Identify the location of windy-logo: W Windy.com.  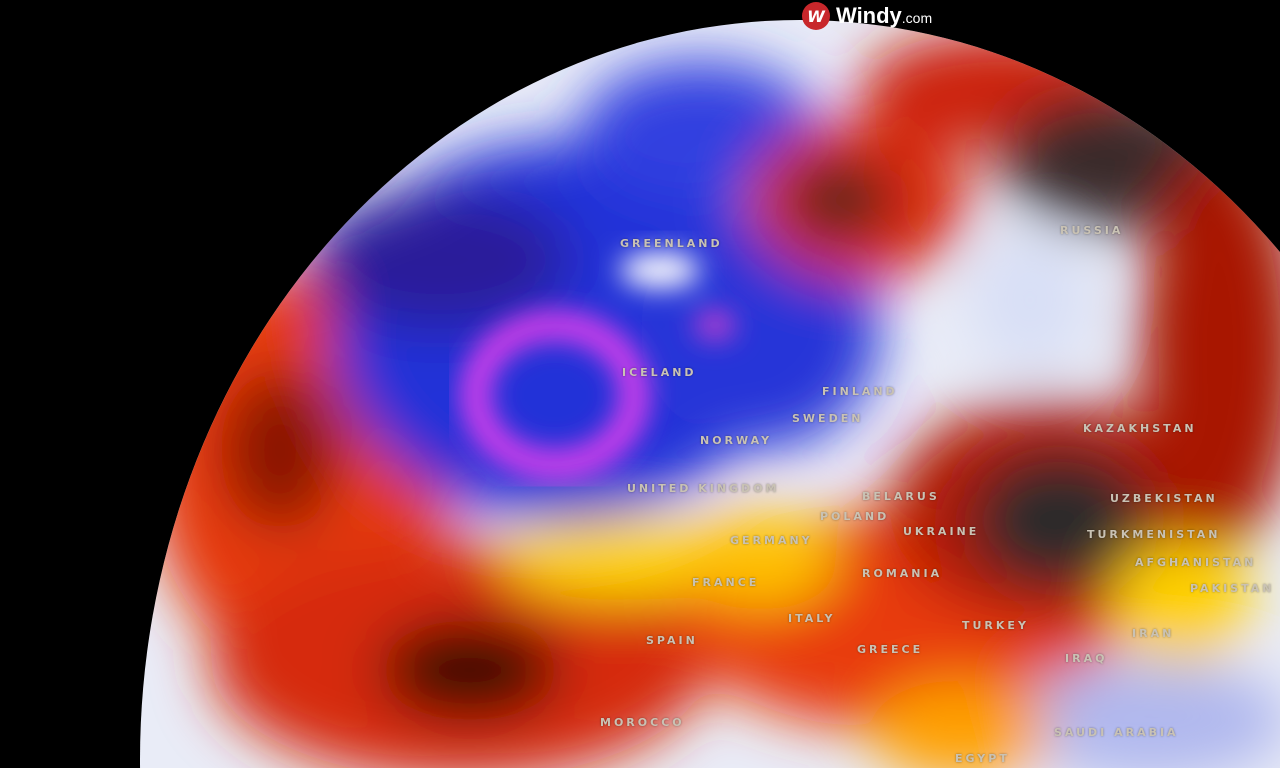
(867, 16).